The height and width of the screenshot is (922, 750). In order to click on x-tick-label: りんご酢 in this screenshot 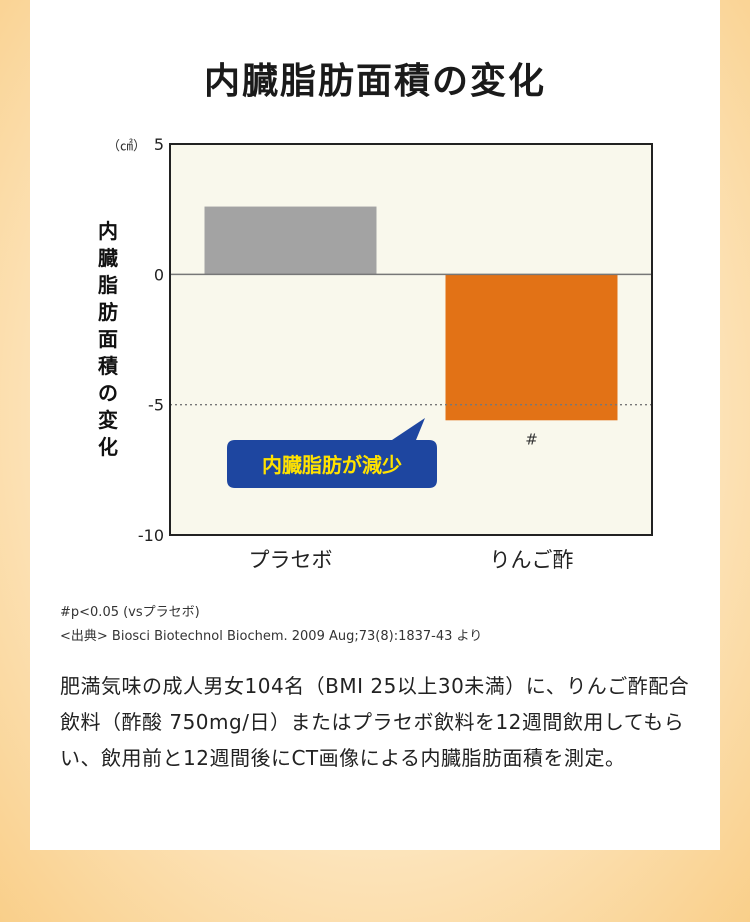, I will do `click(532, 560)`.